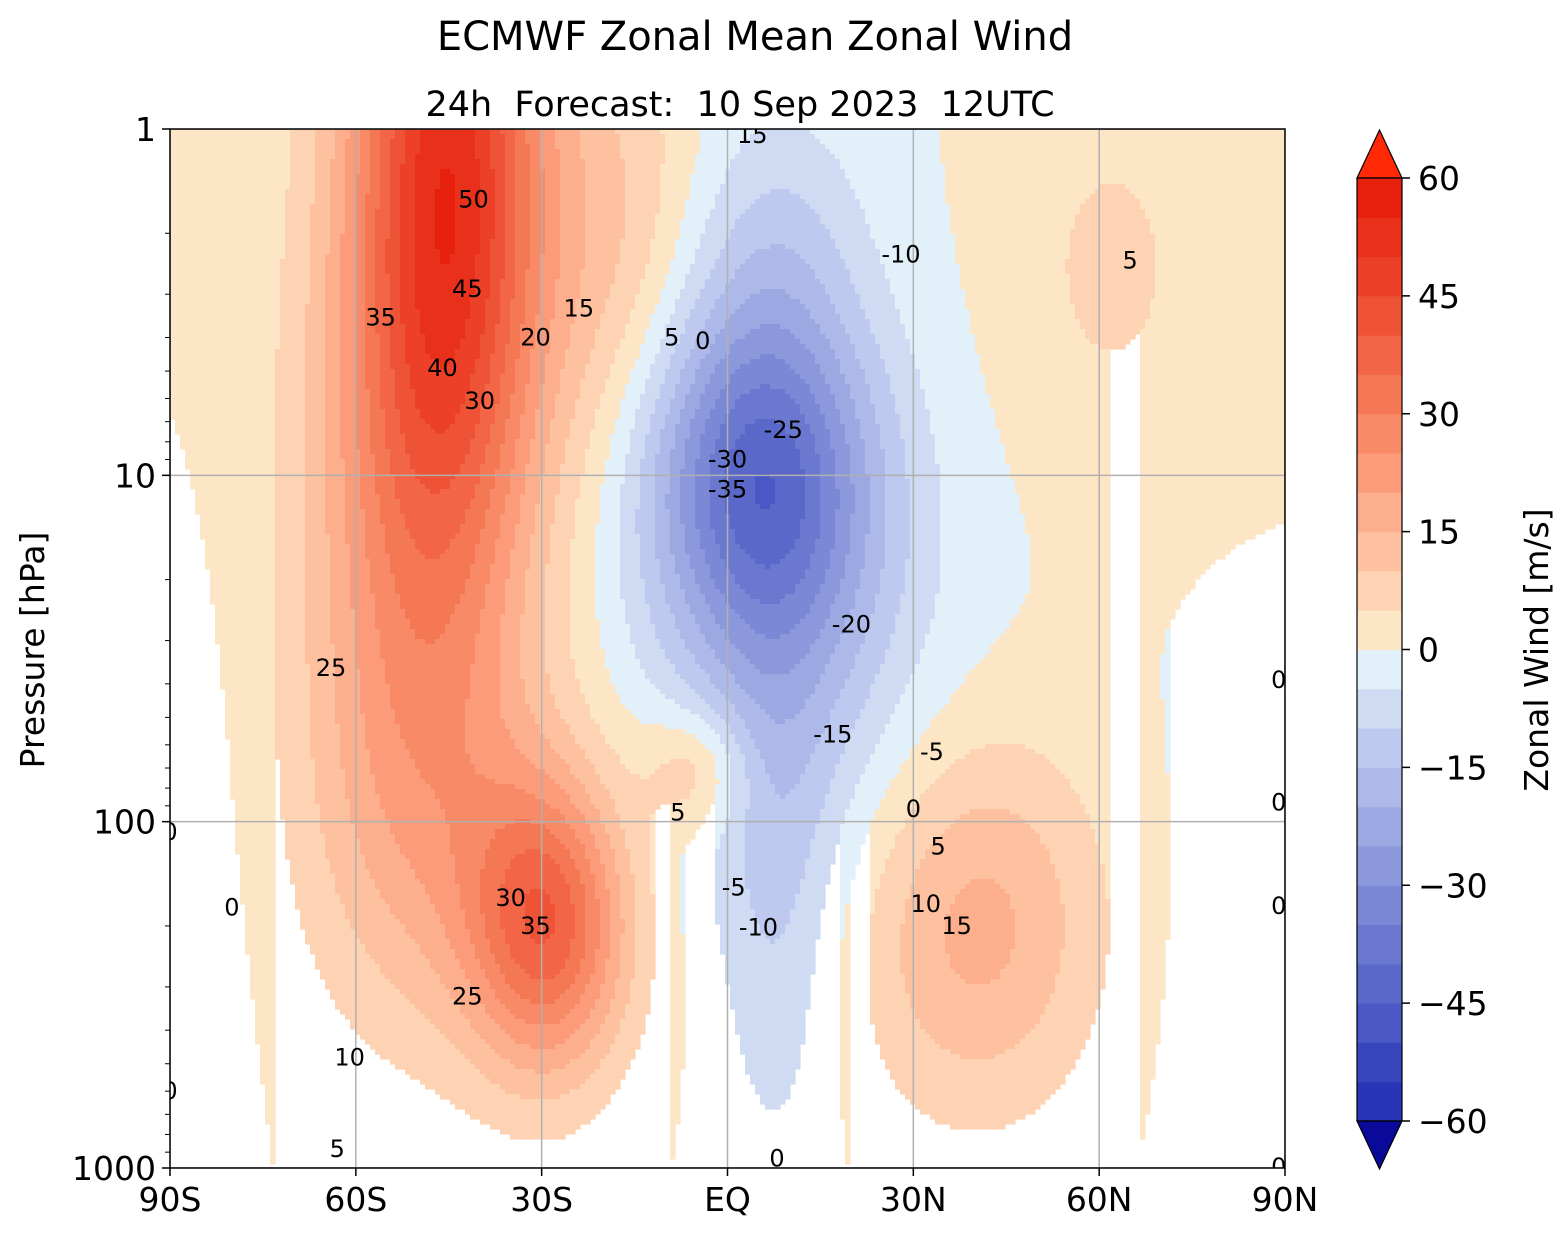  Describe the element at coordinates (677, 812) in the screenshot. I see `contour-label: 5` at that location.